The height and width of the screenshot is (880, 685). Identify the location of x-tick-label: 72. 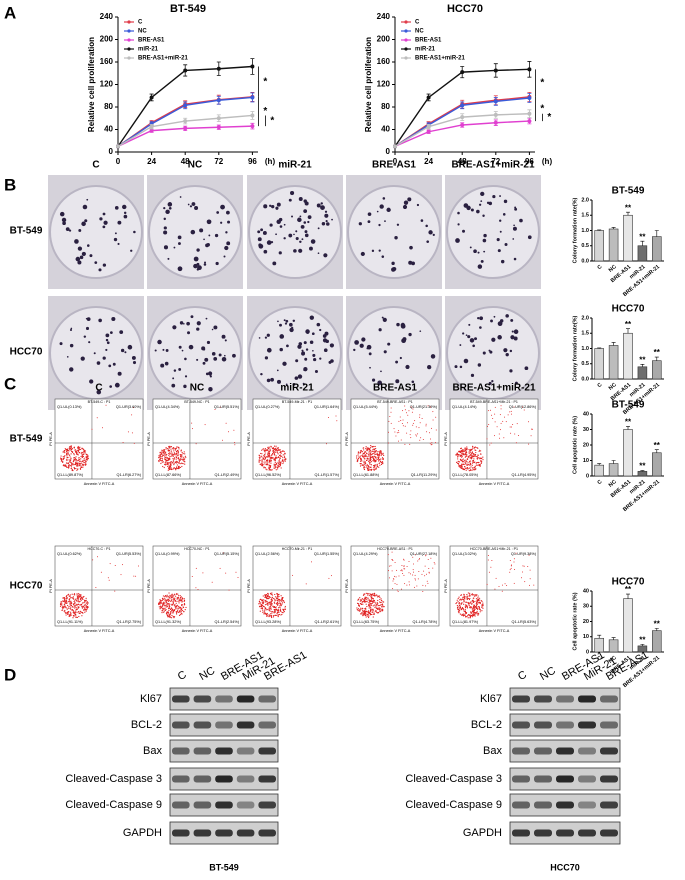
(218, 161).